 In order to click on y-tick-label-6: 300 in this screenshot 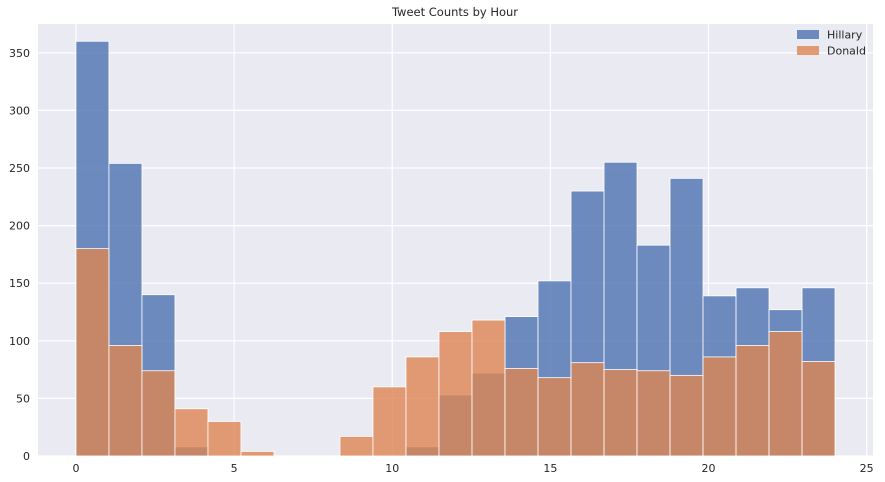, I will do `click(19, 110)`.